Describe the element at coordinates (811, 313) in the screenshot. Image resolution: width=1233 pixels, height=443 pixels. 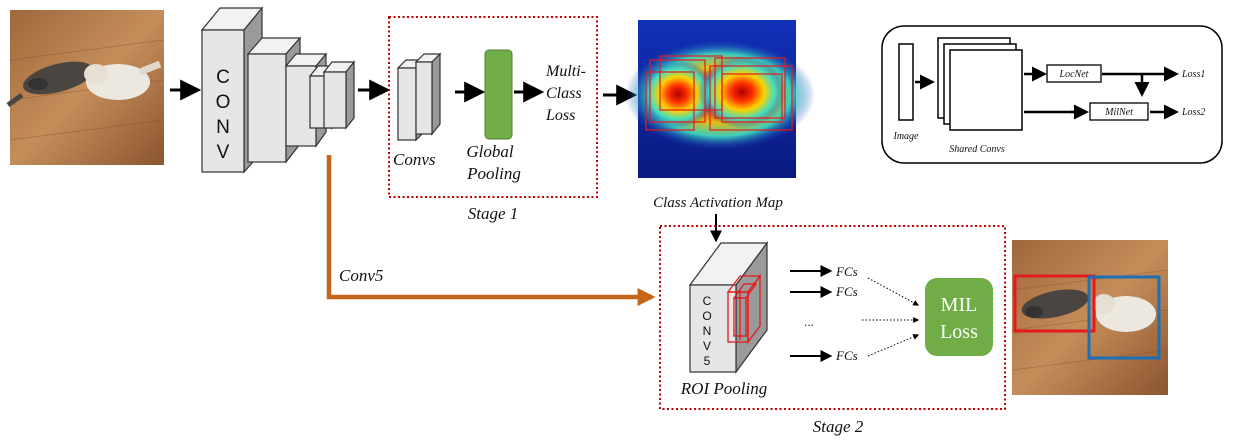
I see `fc-arrows` at that location.